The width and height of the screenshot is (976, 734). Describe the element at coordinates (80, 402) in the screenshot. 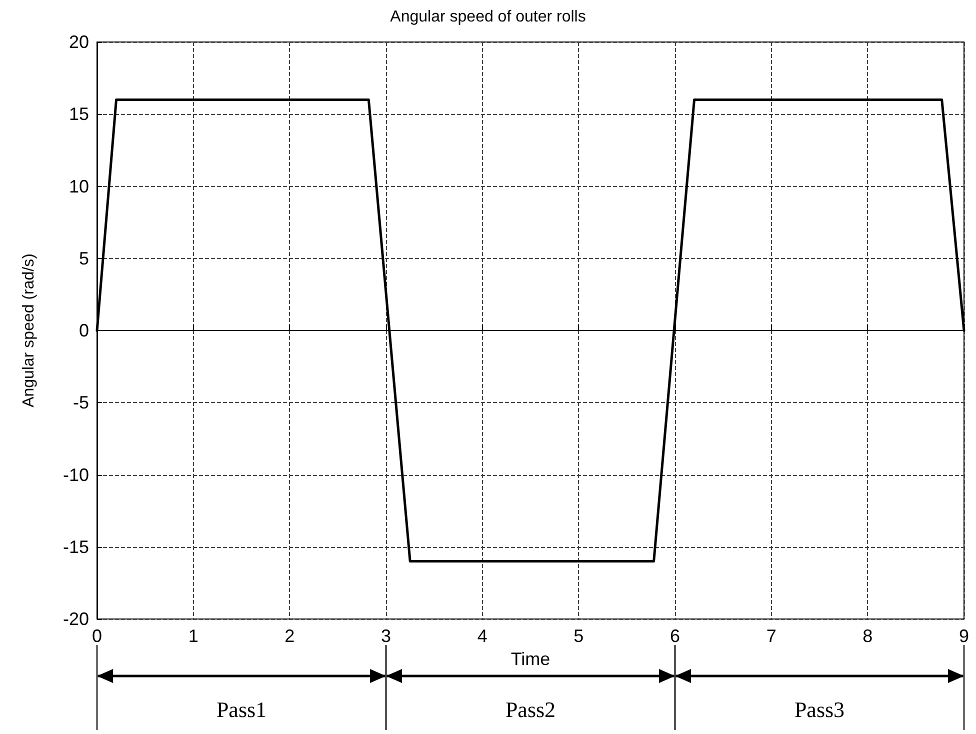

I see `y-tick-label: -5` at that location.